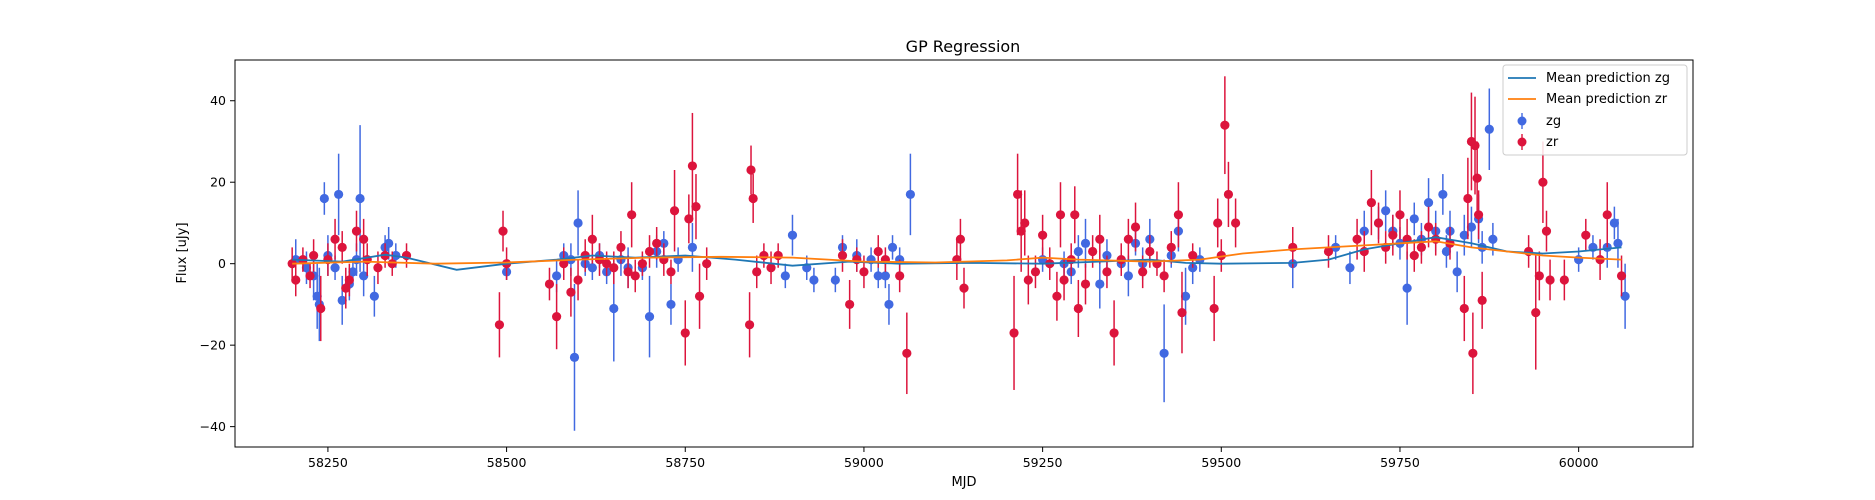  I want to click on x-tick-label: 58500, so click(507, 462).